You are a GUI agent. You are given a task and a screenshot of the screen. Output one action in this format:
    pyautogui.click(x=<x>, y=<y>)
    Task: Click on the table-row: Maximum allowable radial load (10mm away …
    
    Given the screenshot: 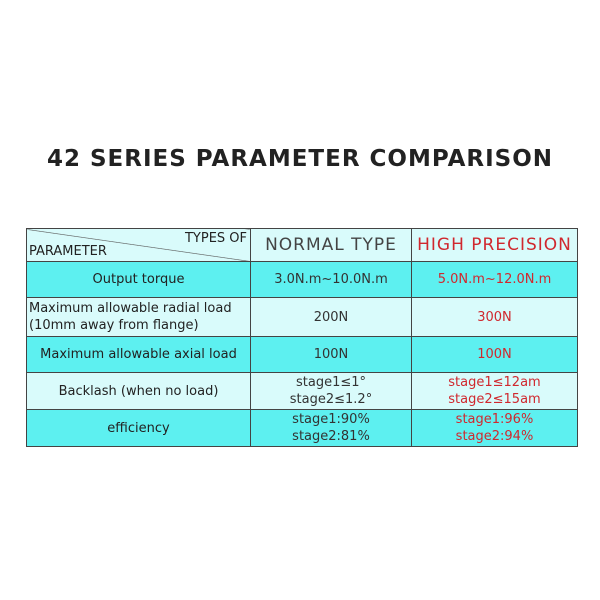 What is the action you would take?
    pyautogui.click(x=302, y=317)
    